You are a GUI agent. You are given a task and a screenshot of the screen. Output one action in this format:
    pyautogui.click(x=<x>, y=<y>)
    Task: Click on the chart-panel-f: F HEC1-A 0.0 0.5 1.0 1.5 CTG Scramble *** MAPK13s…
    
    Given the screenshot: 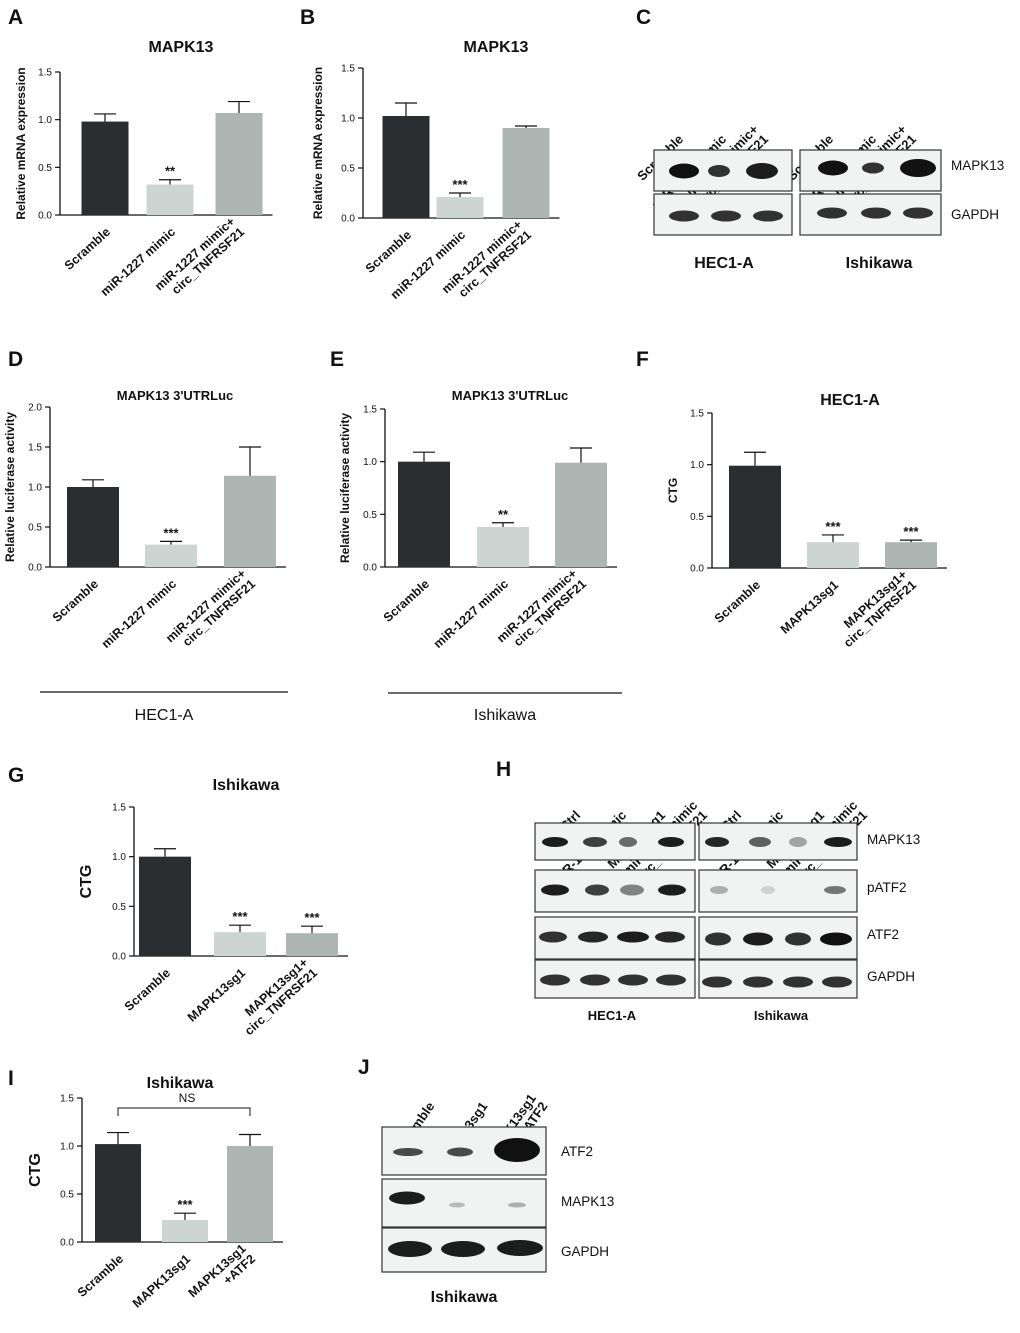 What is the action you would take?
    pyautogui.click(x=791, y=499)
    